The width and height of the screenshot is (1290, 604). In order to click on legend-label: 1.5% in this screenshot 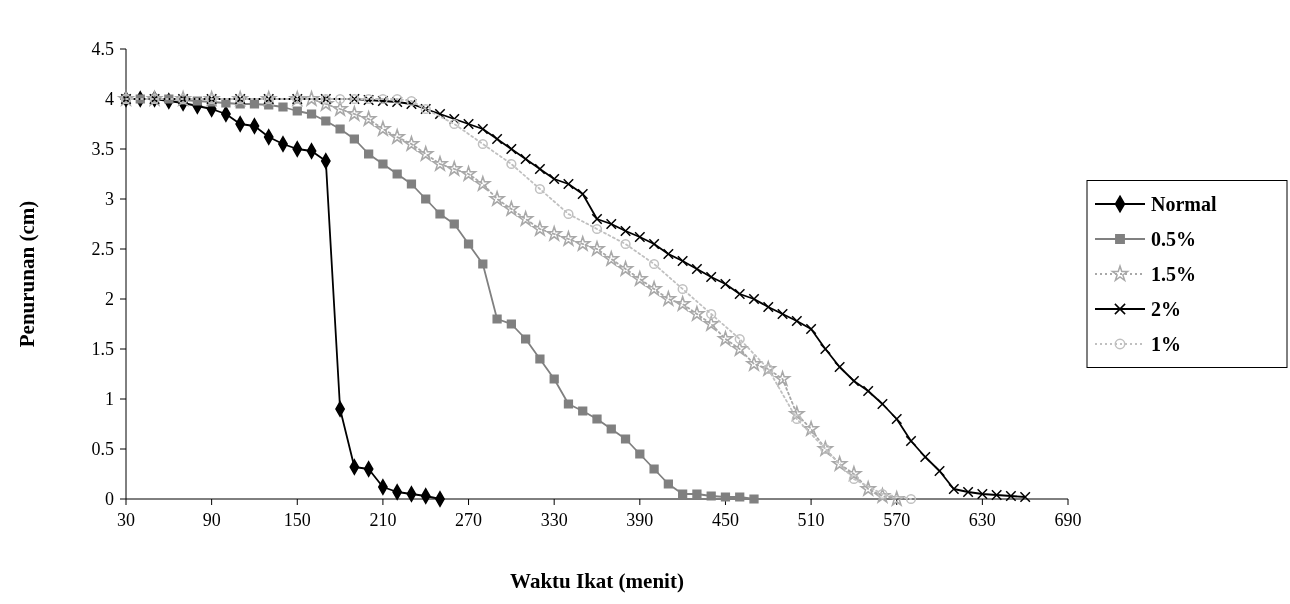, I will do `click(1173, 274)`.